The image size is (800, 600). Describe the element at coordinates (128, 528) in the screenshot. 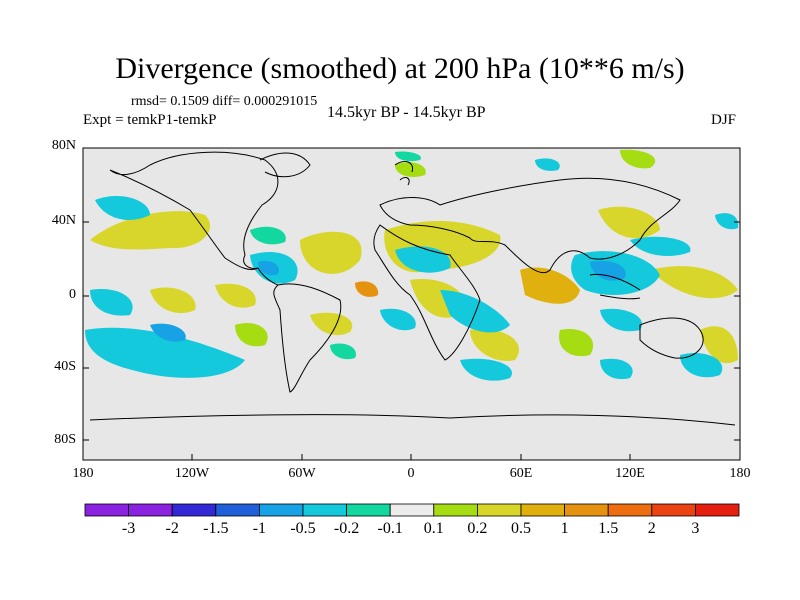

I see `colorbar-label: -3` at that location.